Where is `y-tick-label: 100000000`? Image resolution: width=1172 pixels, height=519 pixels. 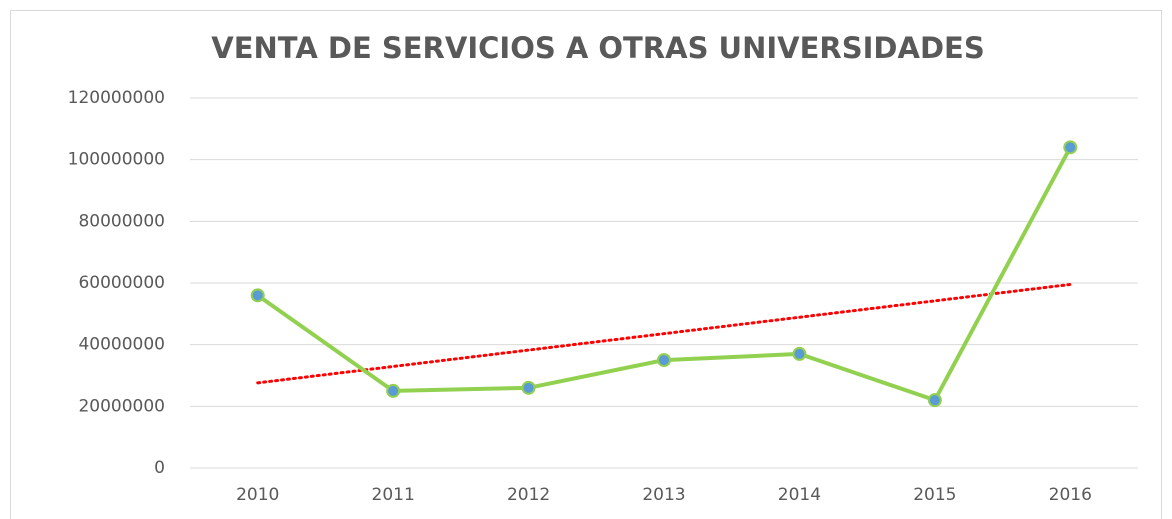 y-tick-label: 100000000 is located at coordinates (116, 160).